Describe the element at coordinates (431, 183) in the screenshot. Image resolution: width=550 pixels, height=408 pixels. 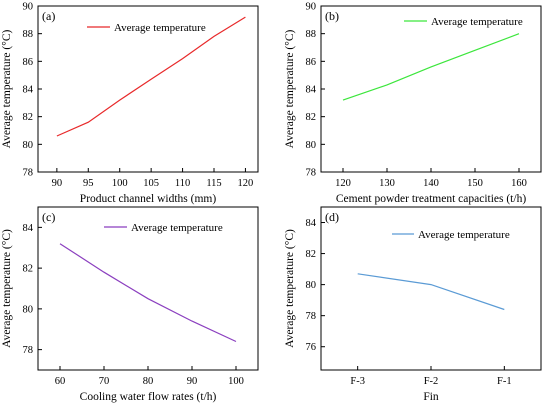
I see `x-tick-label: 140` at that location.